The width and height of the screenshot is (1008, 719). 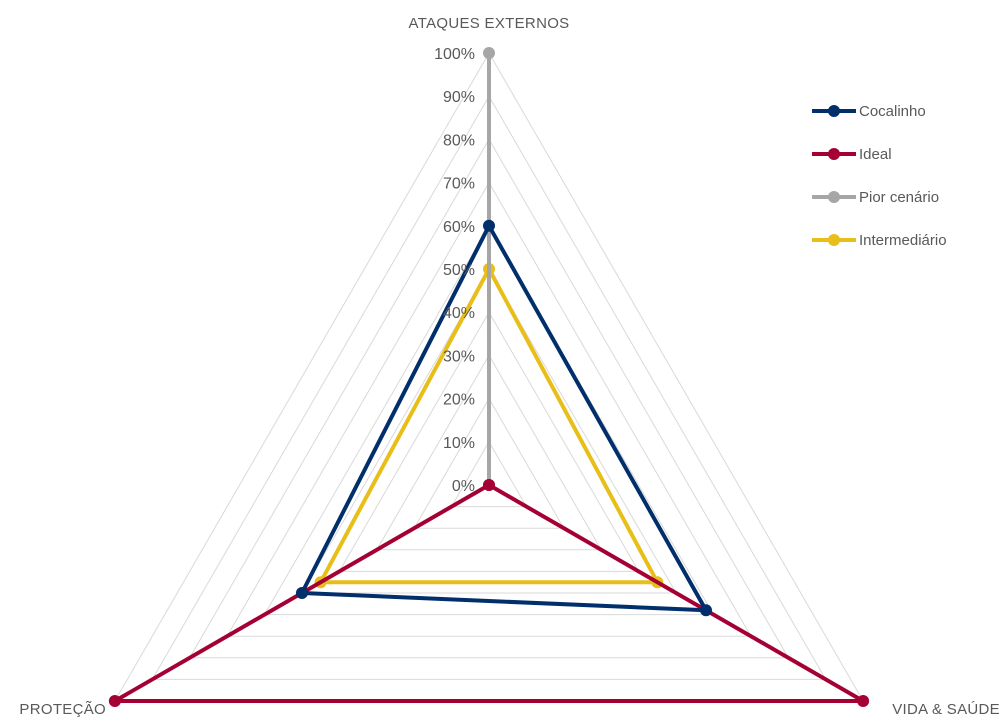 What do you see at coordinates (459, 400) in the screenshot?
I see `tick-label: 20%` at bounding box center [459, 400].